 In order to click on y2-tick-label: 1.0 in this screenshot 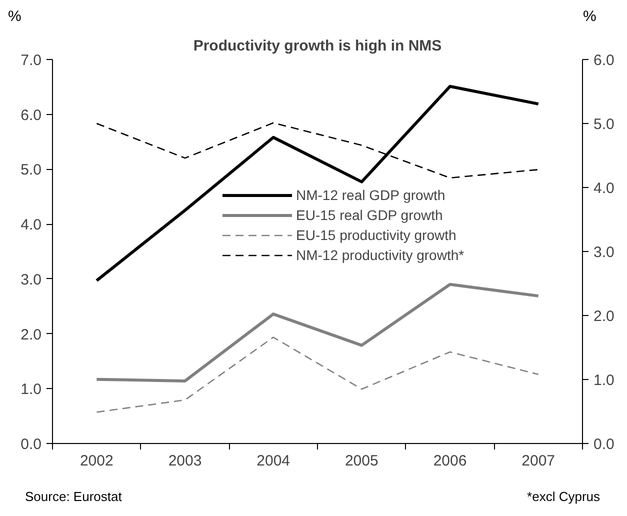, I will do `click(604, 380)`.